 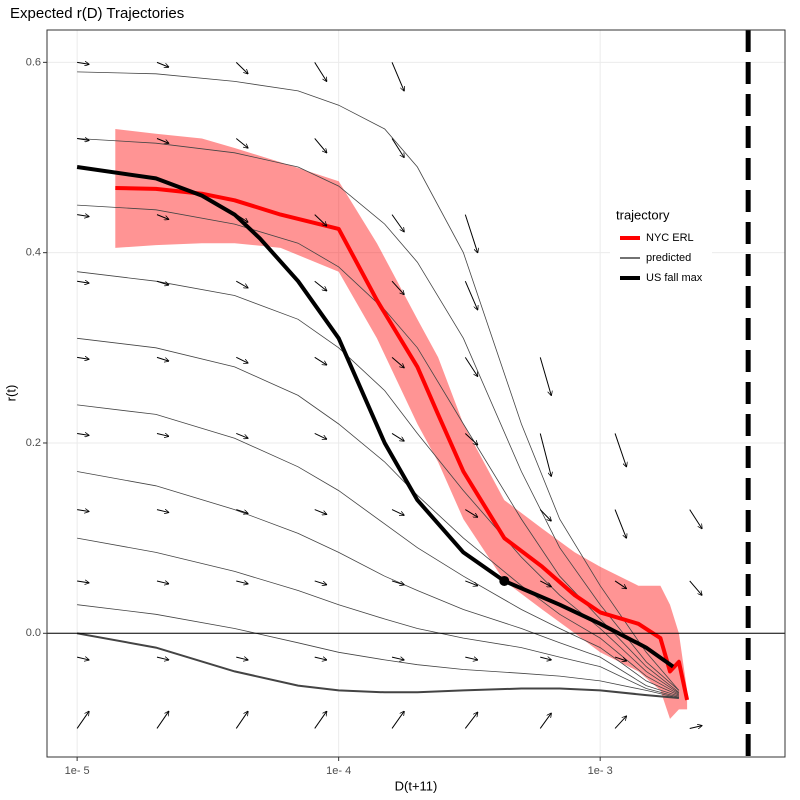 What do you see at coordinates (338, 771) in the screenshot?
I see `x-tick-label: 1e- 4` at bounding box center [338, 771].